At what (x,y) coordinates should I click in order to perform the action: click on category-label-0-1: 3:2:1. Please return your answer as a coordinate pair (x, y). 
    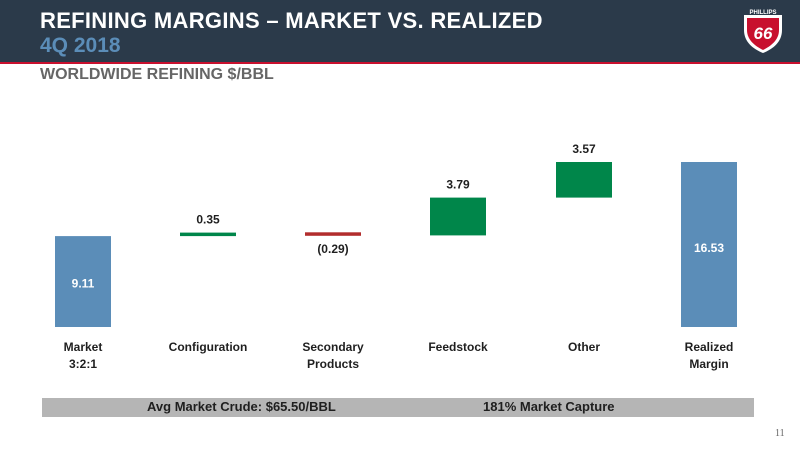
    Looking at the image, I should click on (83, 364).